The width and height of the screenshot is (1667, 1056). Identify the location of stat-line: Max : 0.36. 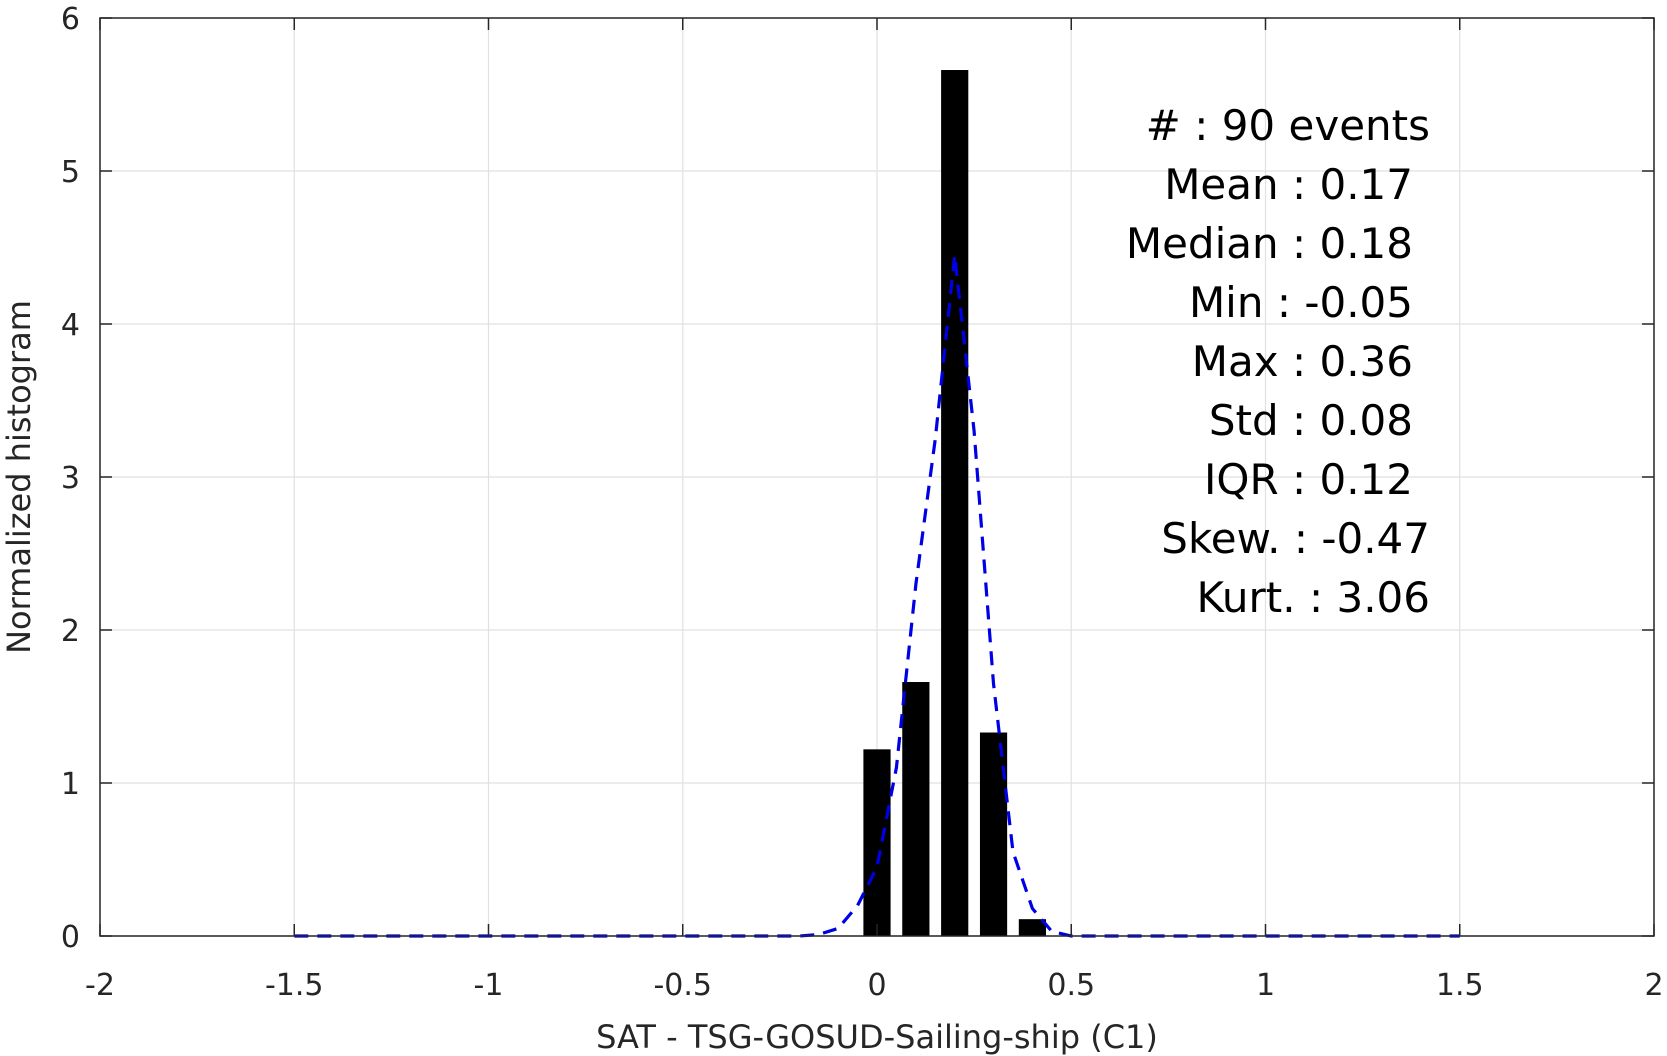
(1302, 361).